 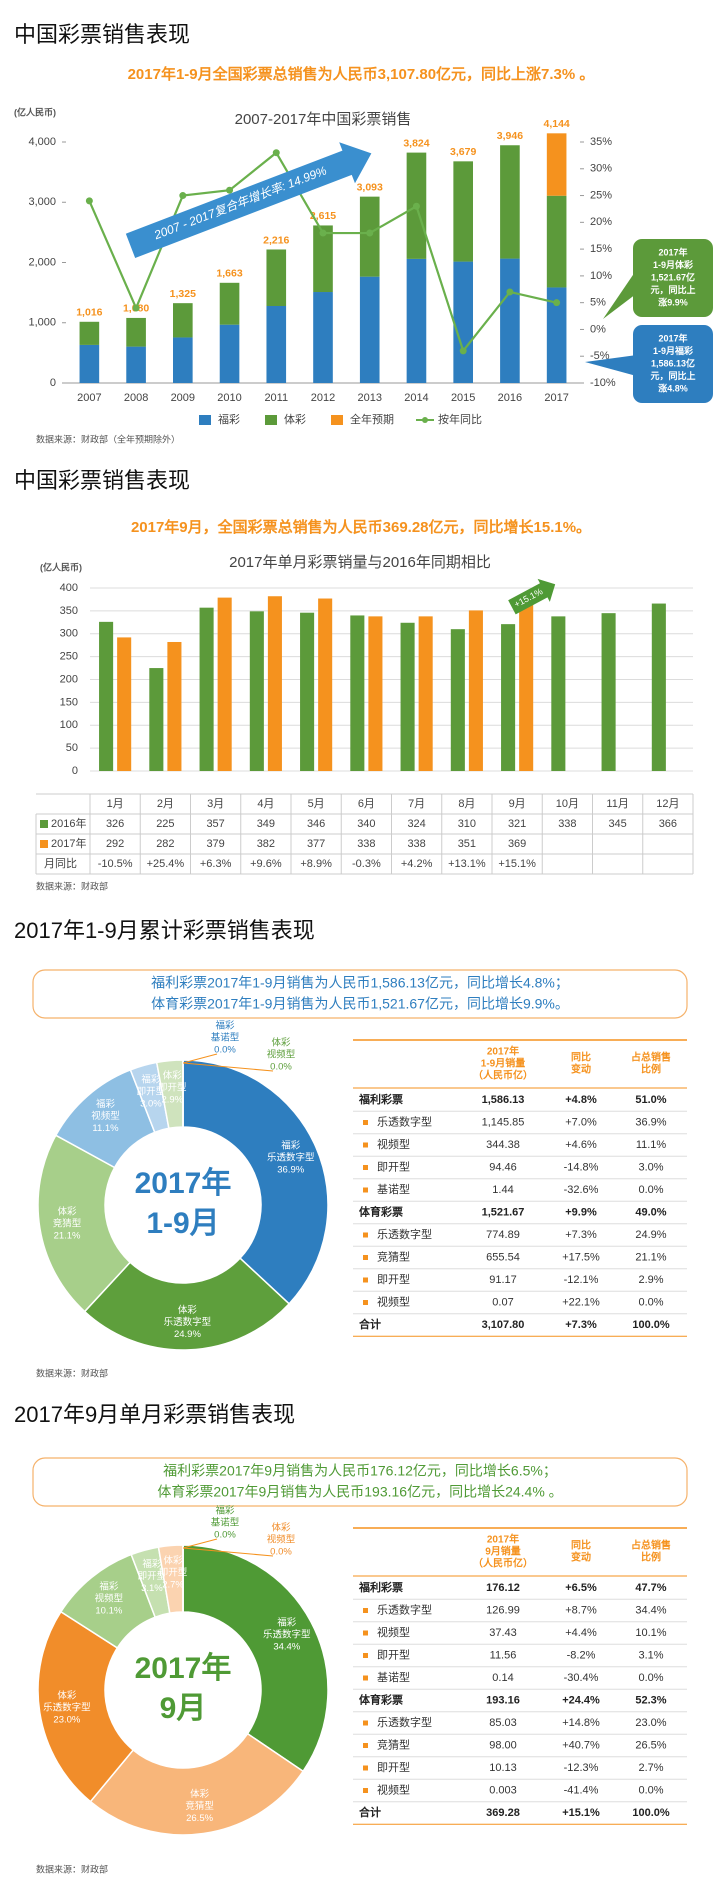 I want to click on legend-label: 2017年, so click(x=68, y=843).